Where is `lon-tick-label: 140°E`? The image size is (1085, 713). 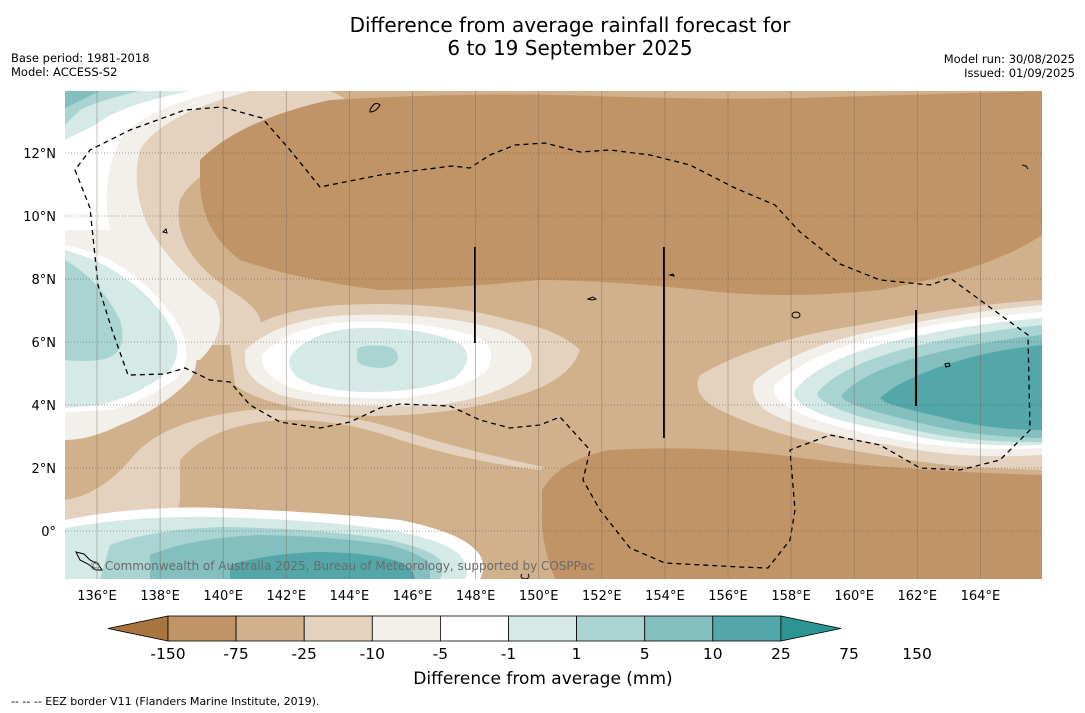 lon-tick-label: 140°E is located at coordinates (223, 596).